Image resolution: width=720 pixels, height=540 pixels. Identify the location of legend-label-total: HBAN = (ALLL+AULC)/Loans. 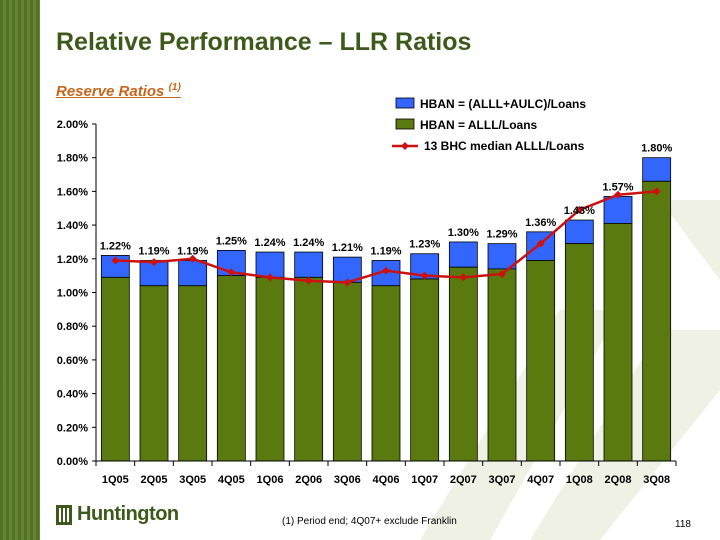
(503, 104).